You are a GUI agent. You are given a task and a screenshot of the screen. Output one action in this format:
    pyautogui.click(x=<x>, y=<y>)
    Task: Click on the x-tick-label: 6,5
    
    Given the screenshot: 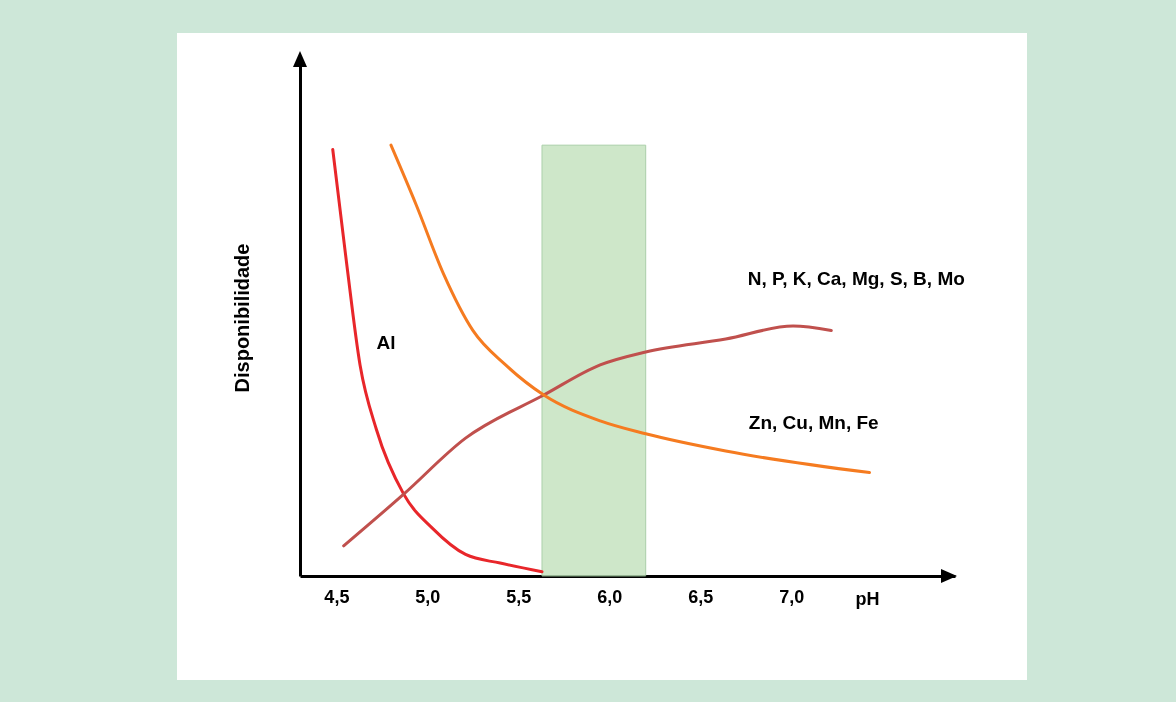 What is the action you would take?
    pyautogui.click(x=701, y=596)
    